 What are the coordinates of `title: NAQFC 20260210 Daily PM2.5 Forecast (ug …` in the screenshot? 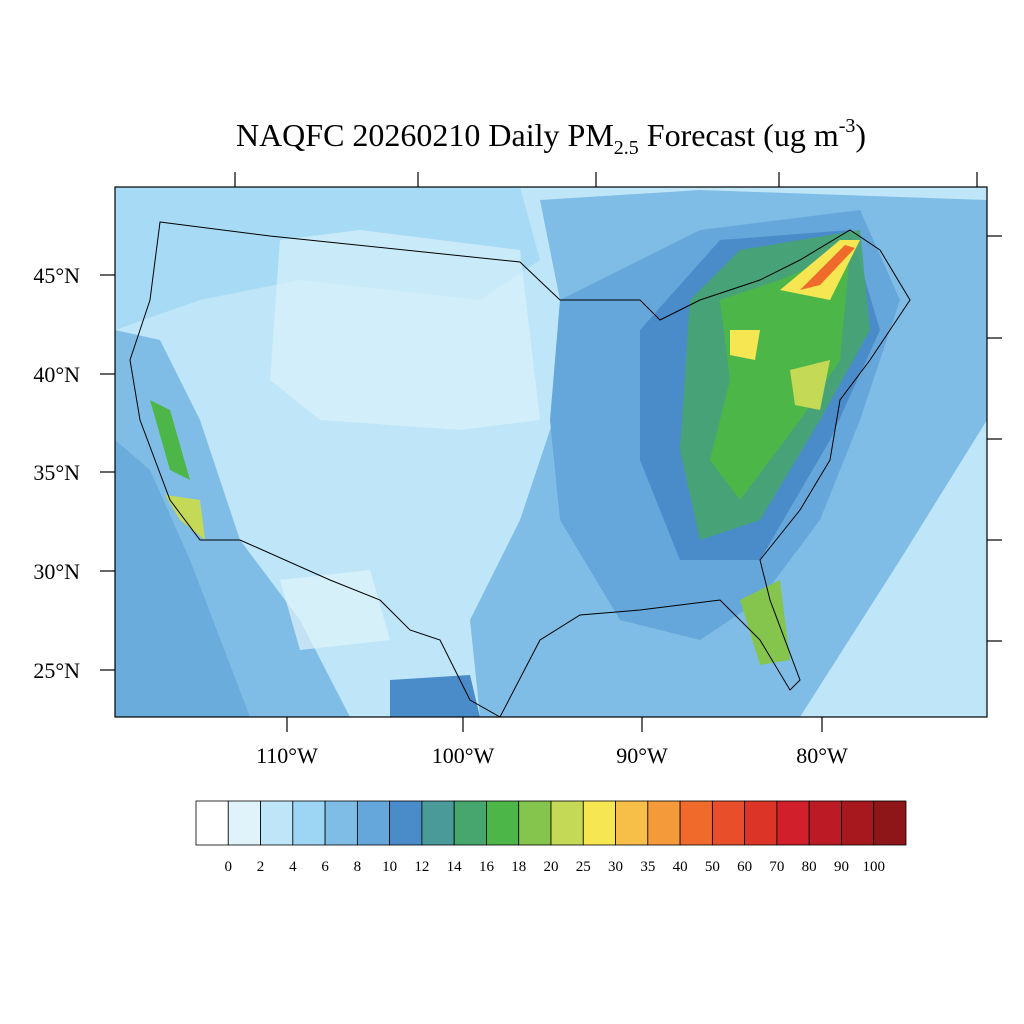 It's located at (551, 137).